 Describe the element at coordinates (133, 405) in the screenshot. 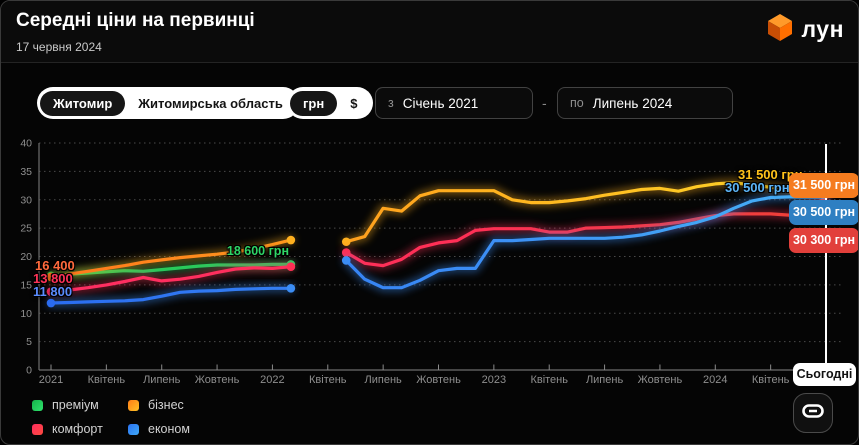

I see `biznes-swatch-icon` at that location.